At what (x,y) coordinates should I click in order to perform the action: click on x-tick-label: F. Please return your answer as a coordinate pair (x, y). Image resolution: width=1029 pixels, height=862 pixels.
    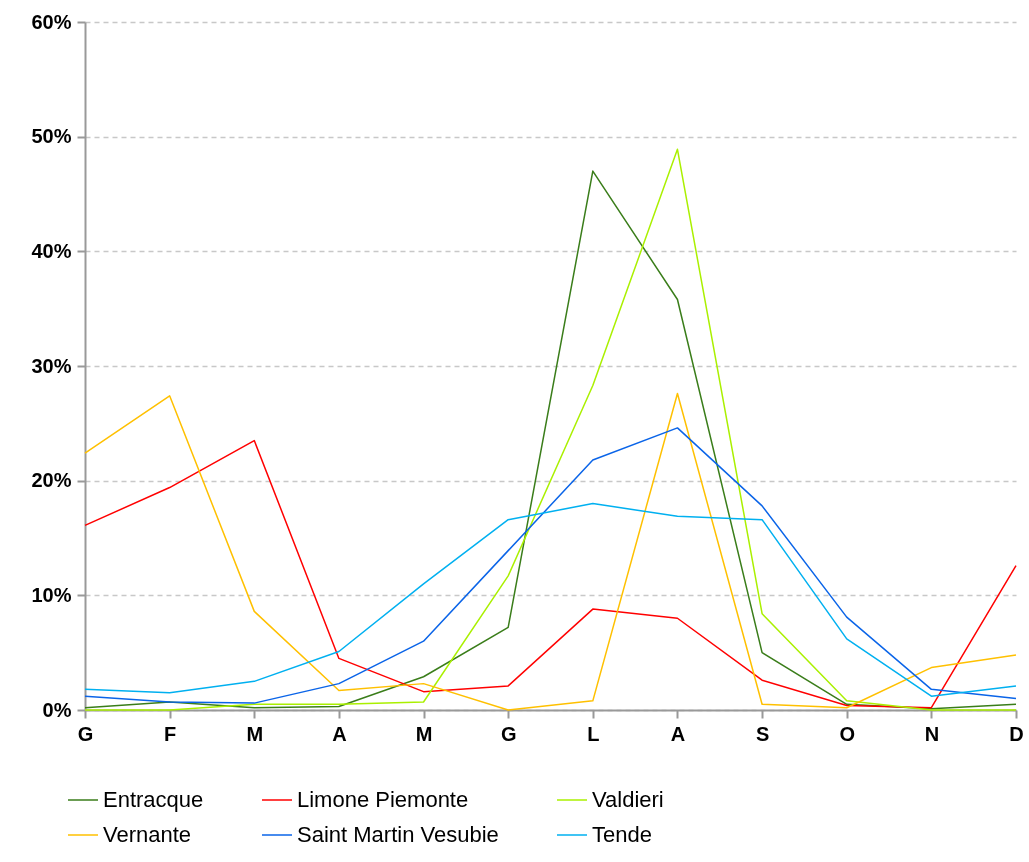
    Looking at the image, I should click on (170, 733).